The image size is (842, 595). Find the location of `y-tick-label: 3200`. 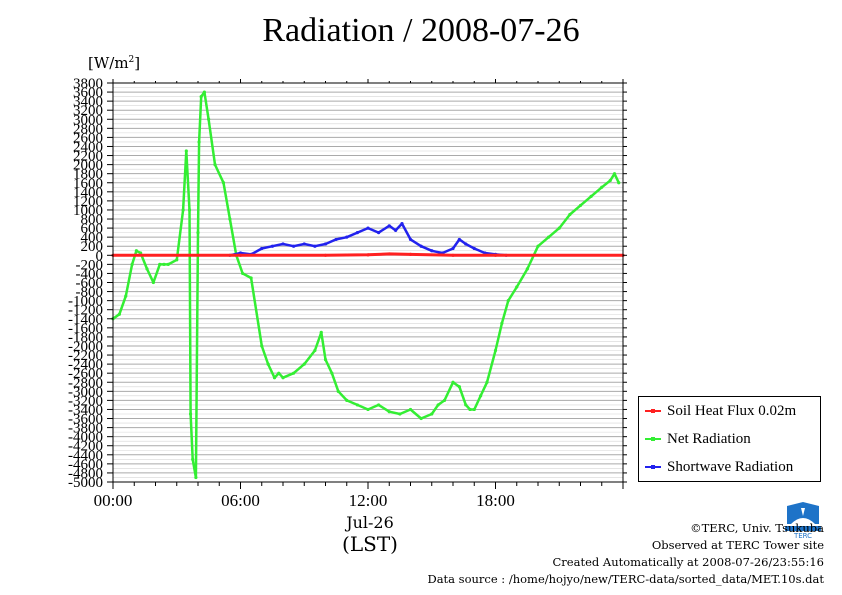

y-tick-label: 3200 is located at coordinates (88, 111).